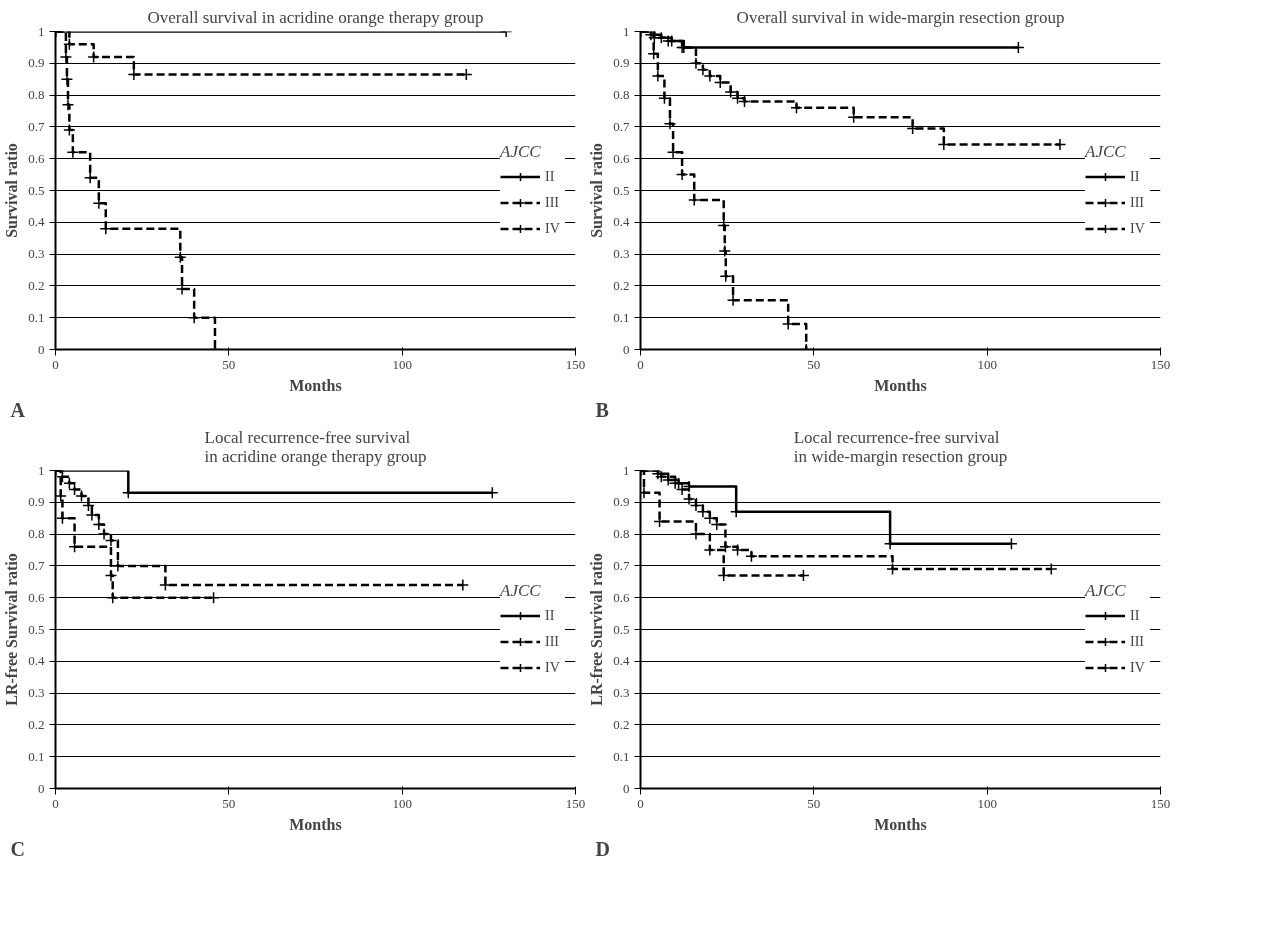  I want to click on chart-title: Overall survival in wide-margin resection group, so click(900, 17).